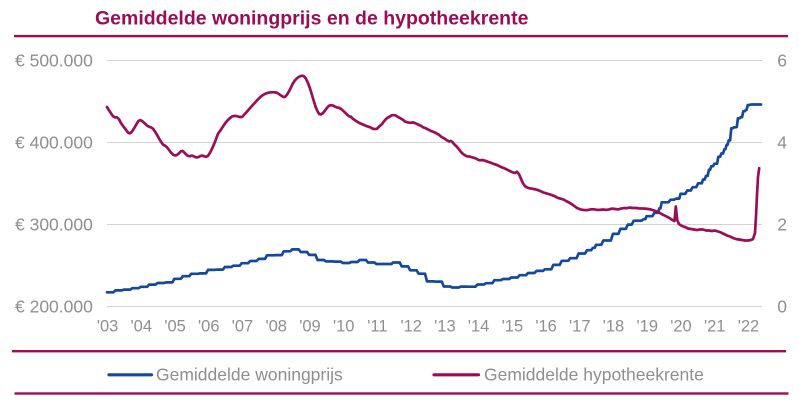  Describe the element at coordinates (546, 327) in the screenshot. I see `svg-text: '16` at that location.